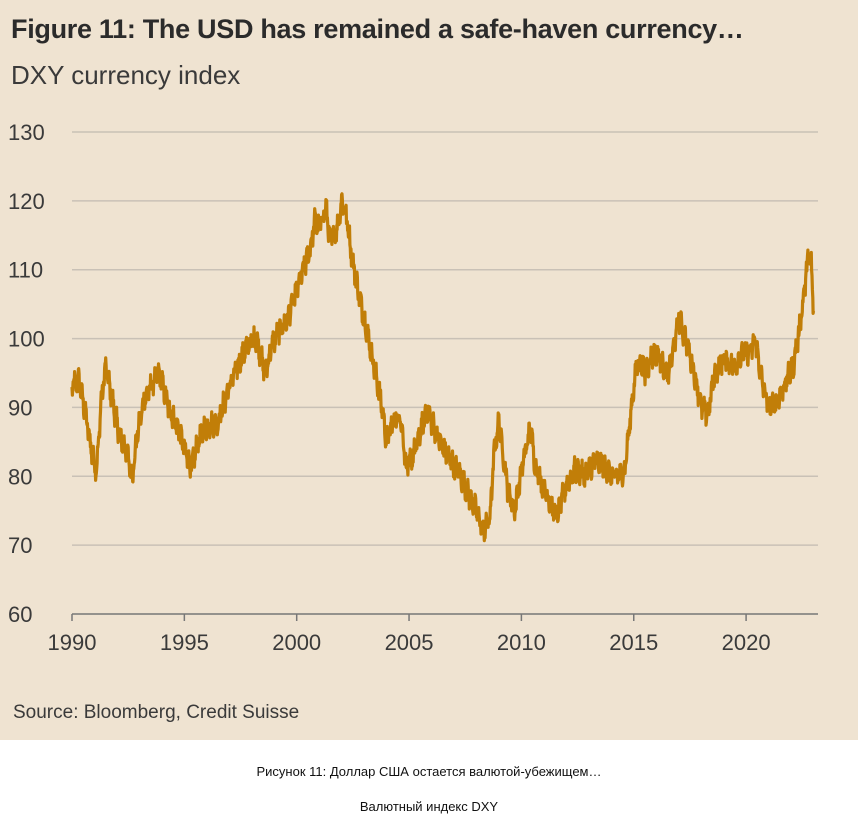 Image resolution: width=858 pixels, height=824 pixels. What do you see at coordinates (20, 614) in the screenshot?
I see `y-tick-label: 60` at bounding box center [20, 614].